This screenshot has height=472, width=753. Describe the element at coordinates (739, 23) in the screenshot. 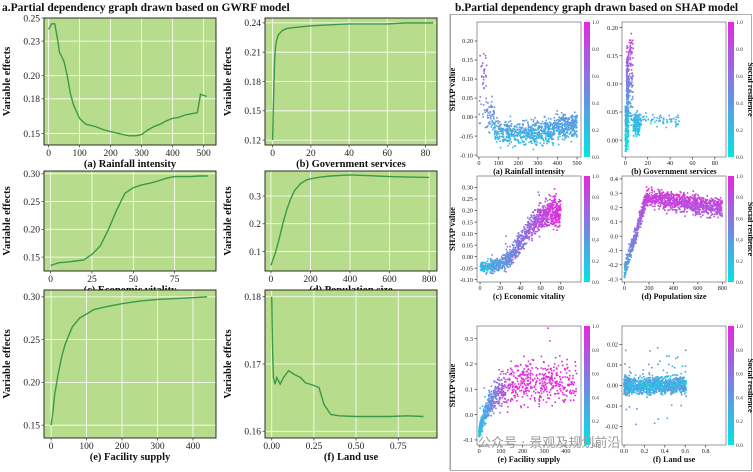

I see `colorbar-tick-label: 1.0` at that location.